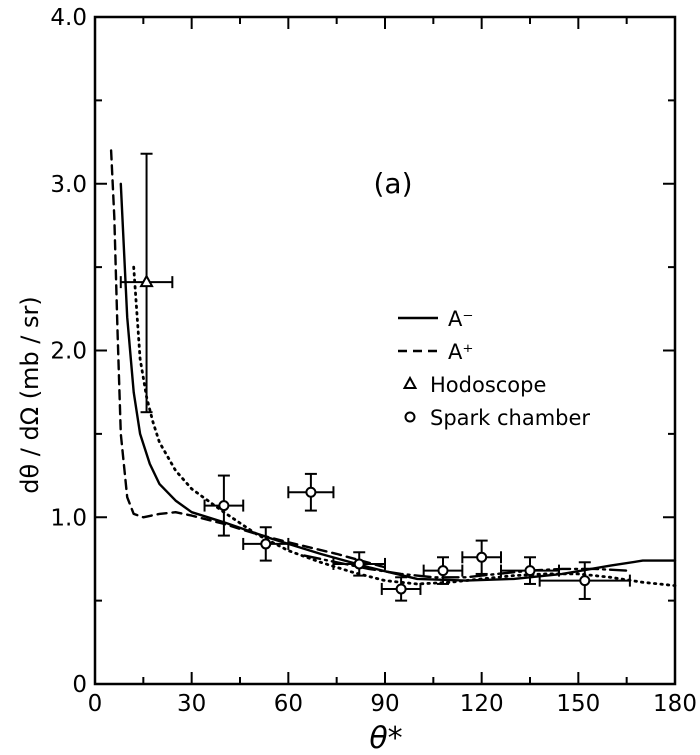 The image size is (700, 755). I want to click on legend-item: A⁻, so click(435, 319).